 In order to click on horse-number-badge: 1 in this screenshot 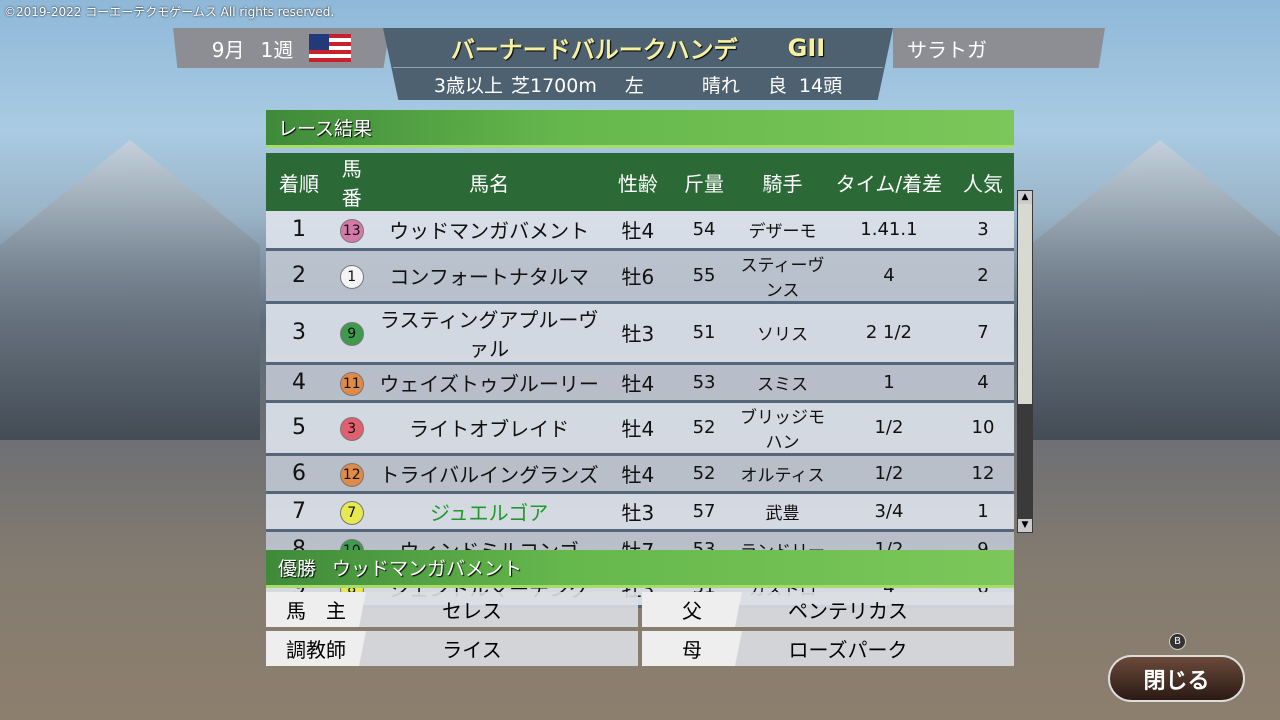, I will do `click(351, 277)`.